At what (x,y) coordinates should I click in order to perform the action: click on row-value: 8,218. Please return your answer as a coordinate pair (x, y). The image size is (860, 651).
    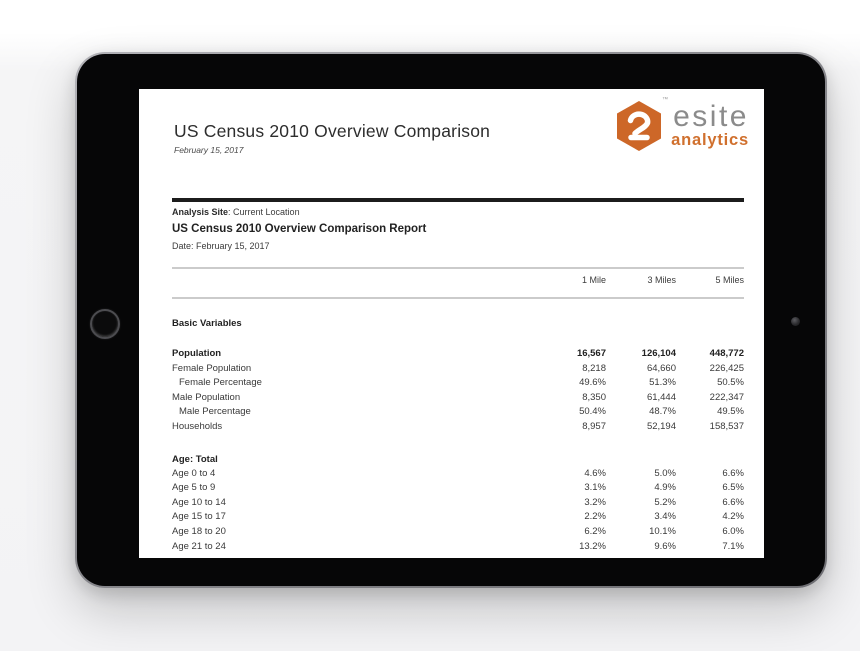
    Looking at the image, I should click on (594, 368).